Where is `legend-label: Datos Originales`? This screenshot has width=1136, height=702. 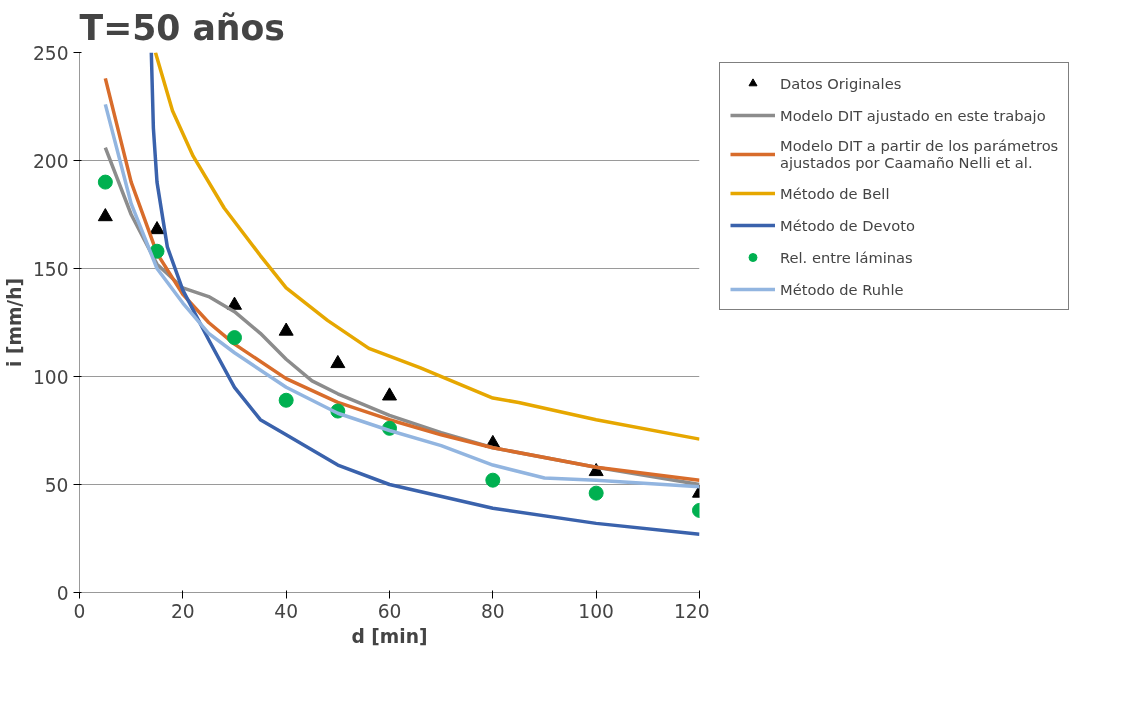 legend-label: Datos Originales is located at coordinates (841, 83).